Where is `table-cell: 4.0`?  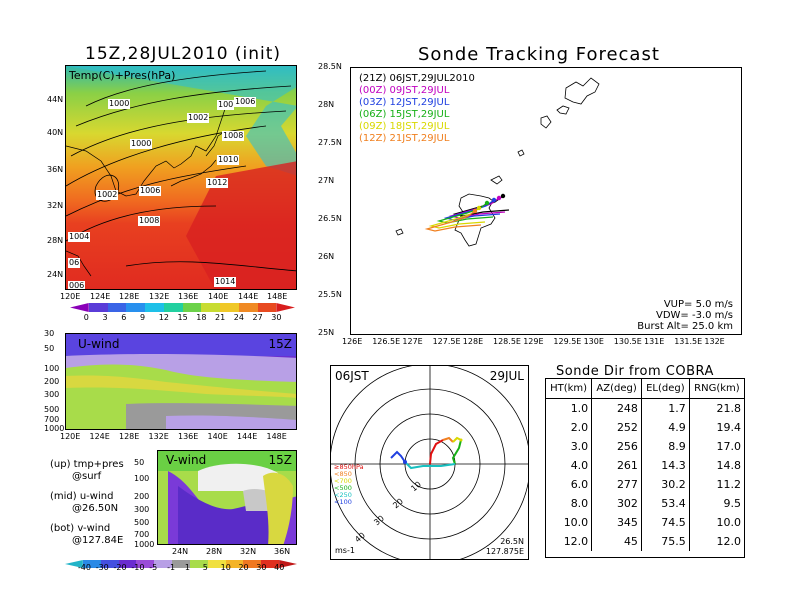 table-cell: 4.0 is located at coordinates (569, 465).